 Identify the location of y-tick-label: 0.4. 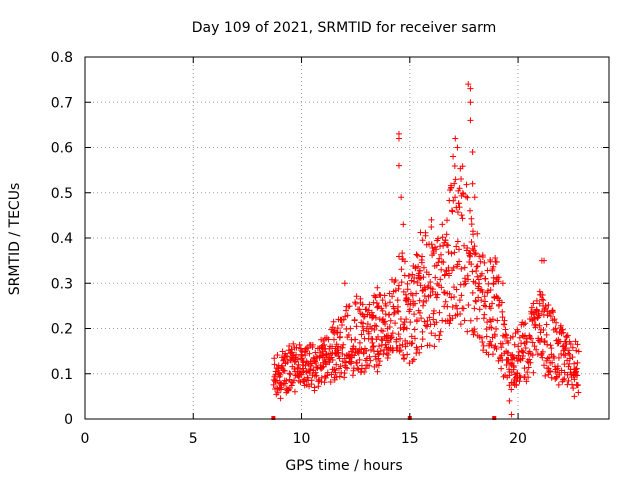
(62, 239).